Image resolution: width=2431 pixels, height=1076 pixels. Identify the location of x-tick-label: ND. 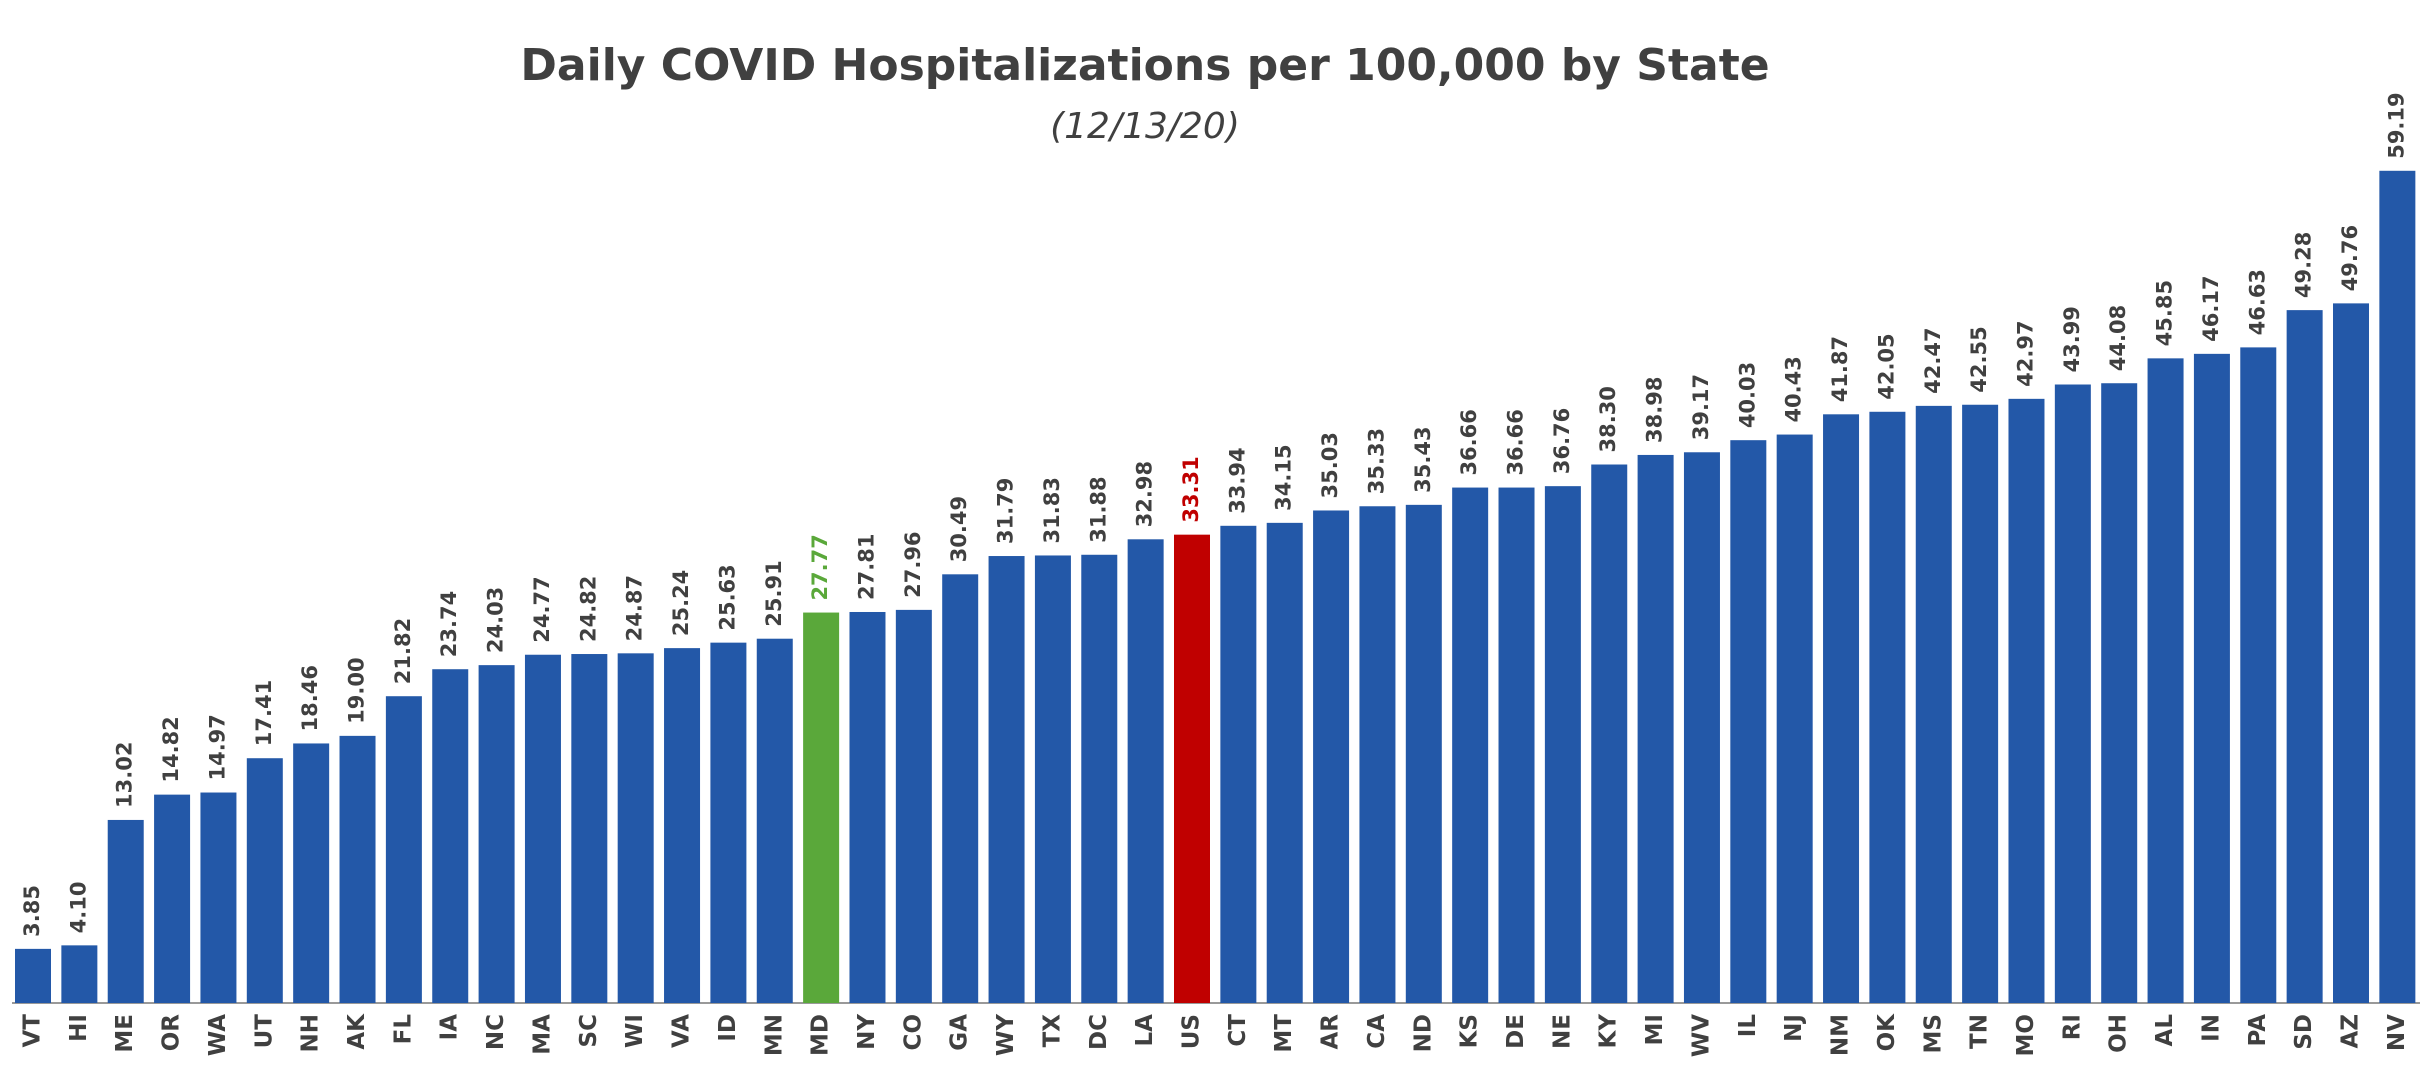
(1423, 1033).